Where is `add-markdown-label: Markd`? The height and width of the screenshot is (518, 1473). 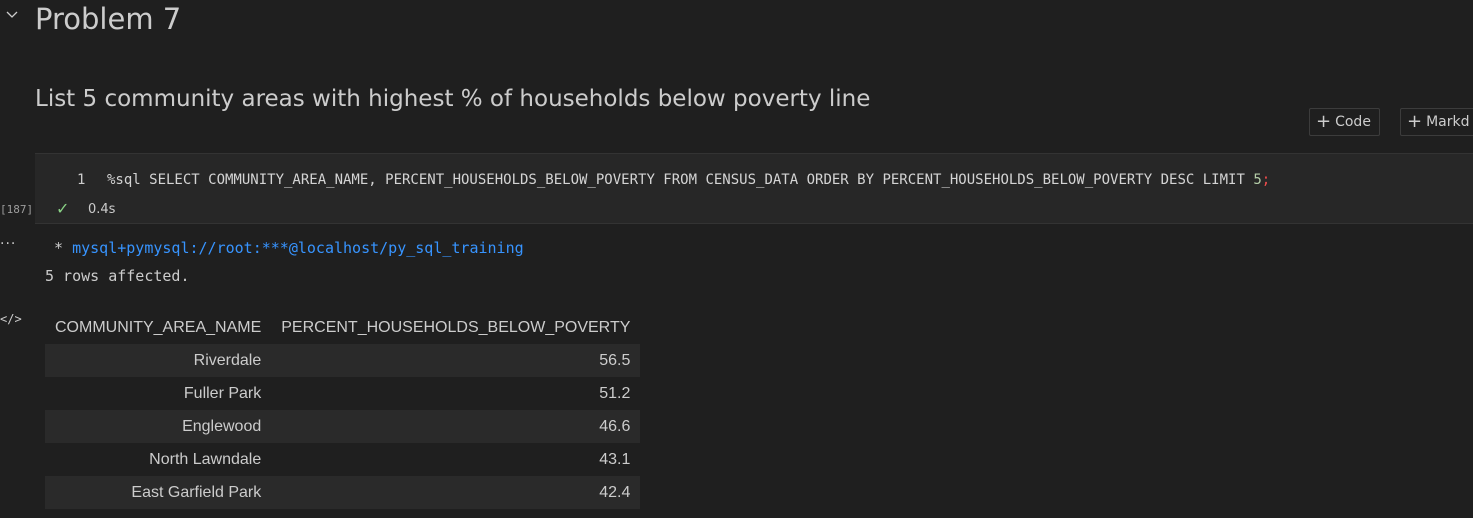 add-markdown-label: Markd is located at coordinates (1448, 122).